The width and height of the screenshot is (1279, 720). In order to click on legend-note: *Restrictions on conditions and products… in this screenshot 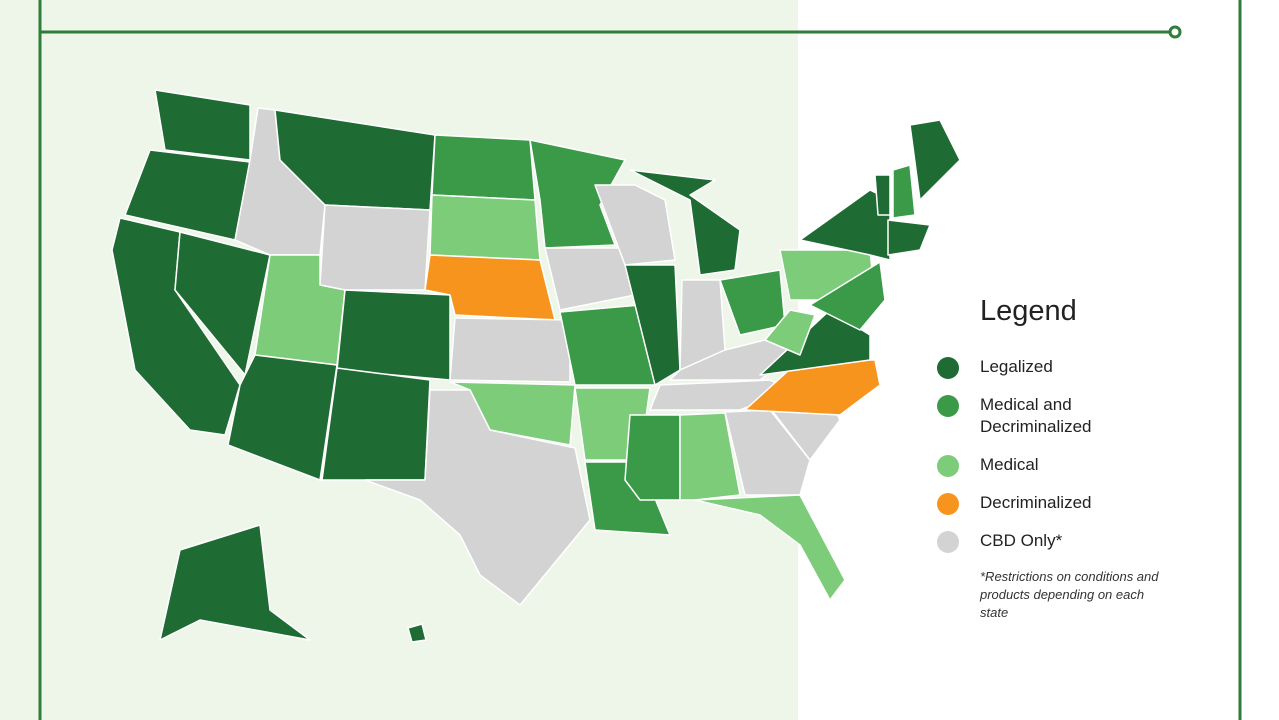, I will do `click(1069, 594)`.